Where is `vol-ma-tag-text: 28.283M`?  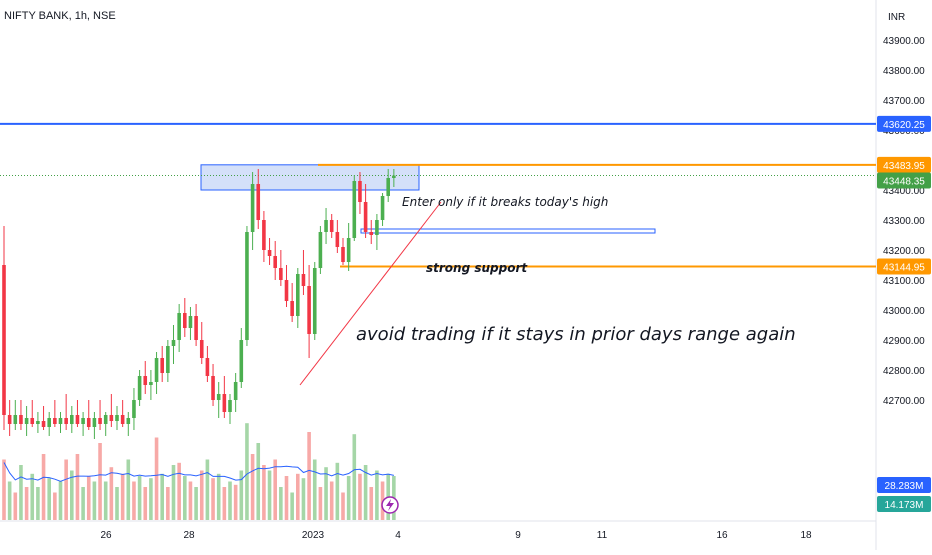 vol-ma-tag-text: 28.283M is located at coordinates (904, 486).